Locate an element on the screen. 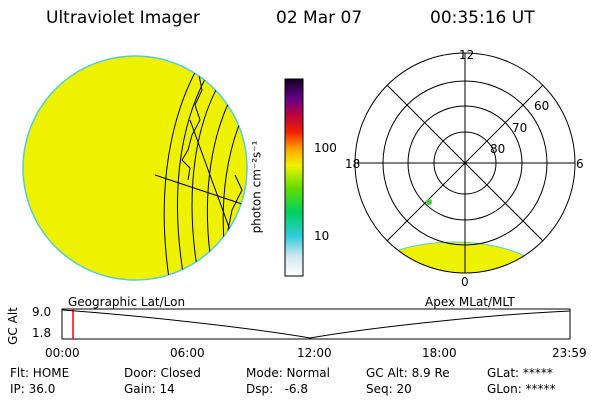 Image resolution: width=600 pixels, height=400 pixels. altitude-curve is located at coordinates (316, 324).